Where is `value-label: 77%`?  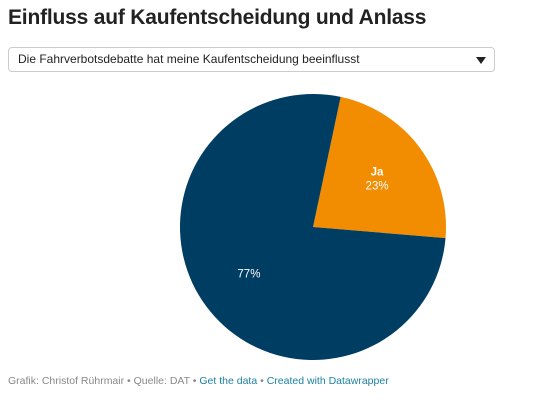
value-label: 77% is located at coordinates (248, 275).